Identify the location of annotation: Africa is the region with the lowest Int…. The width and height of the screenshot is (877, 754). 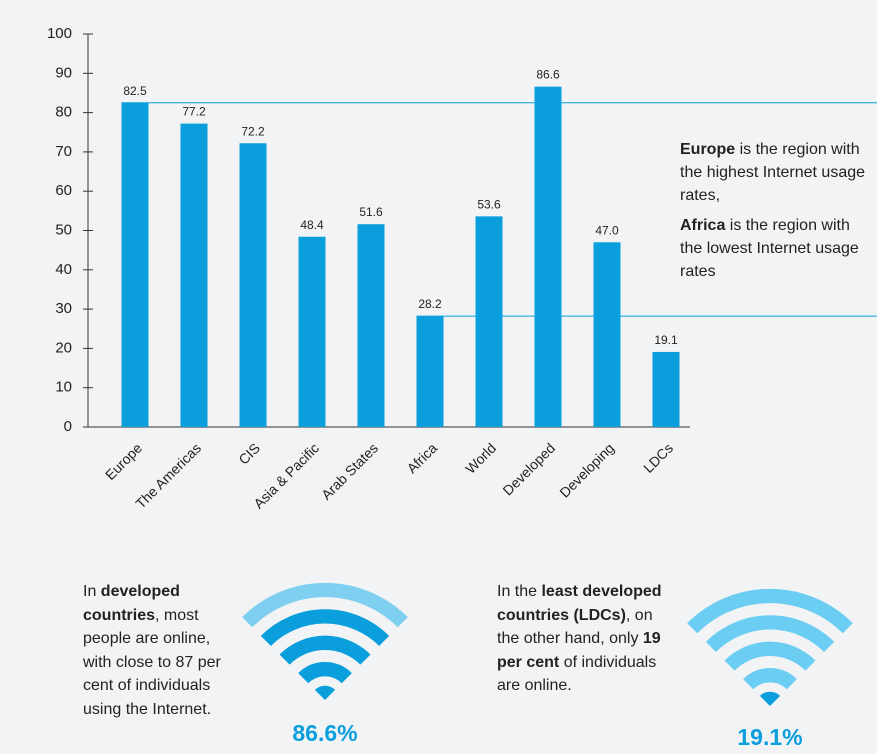
(775, 248).